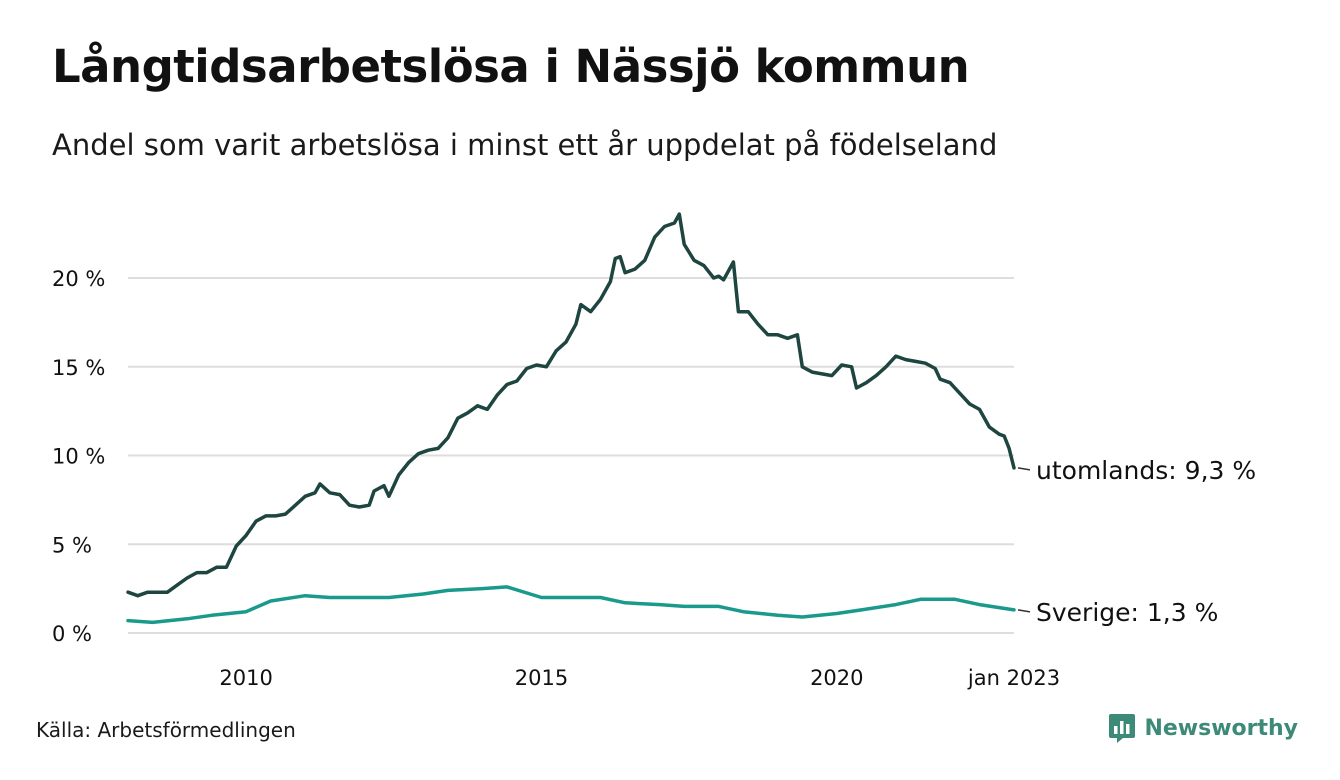  What do you see at coordinates (166, 730) in the screenshot?
I see `source-note: Källa: Arbetsförmedlingen` at bounding box center [166, 730].